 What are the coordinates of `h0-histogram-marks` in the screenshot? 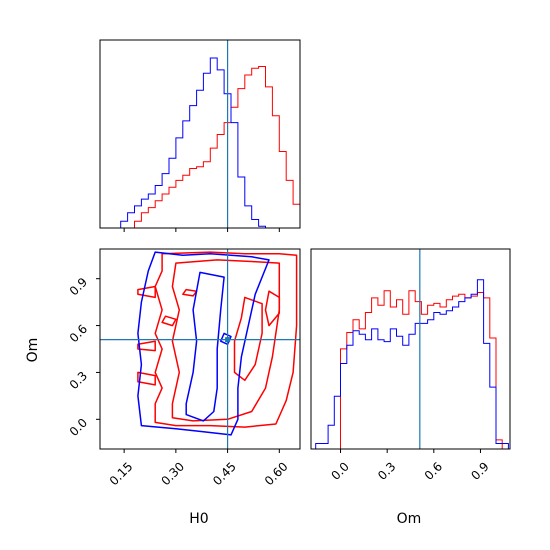 It's located at (200, 134).